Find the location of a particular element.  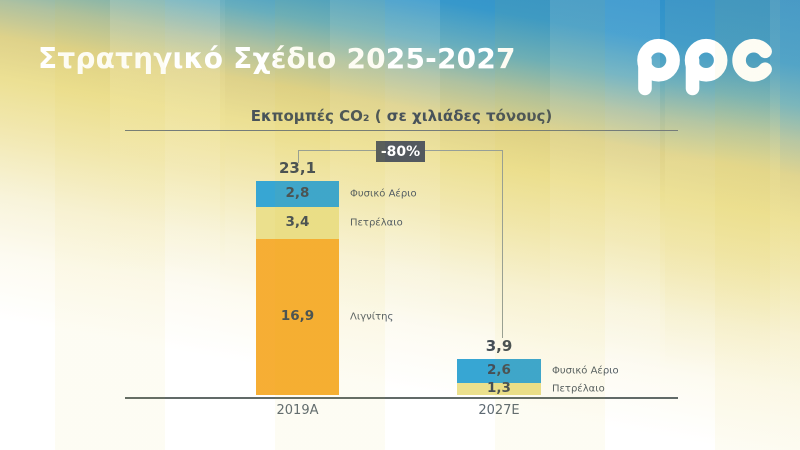

segment-value-label: 2,8 is located at coordinates (297, 193).